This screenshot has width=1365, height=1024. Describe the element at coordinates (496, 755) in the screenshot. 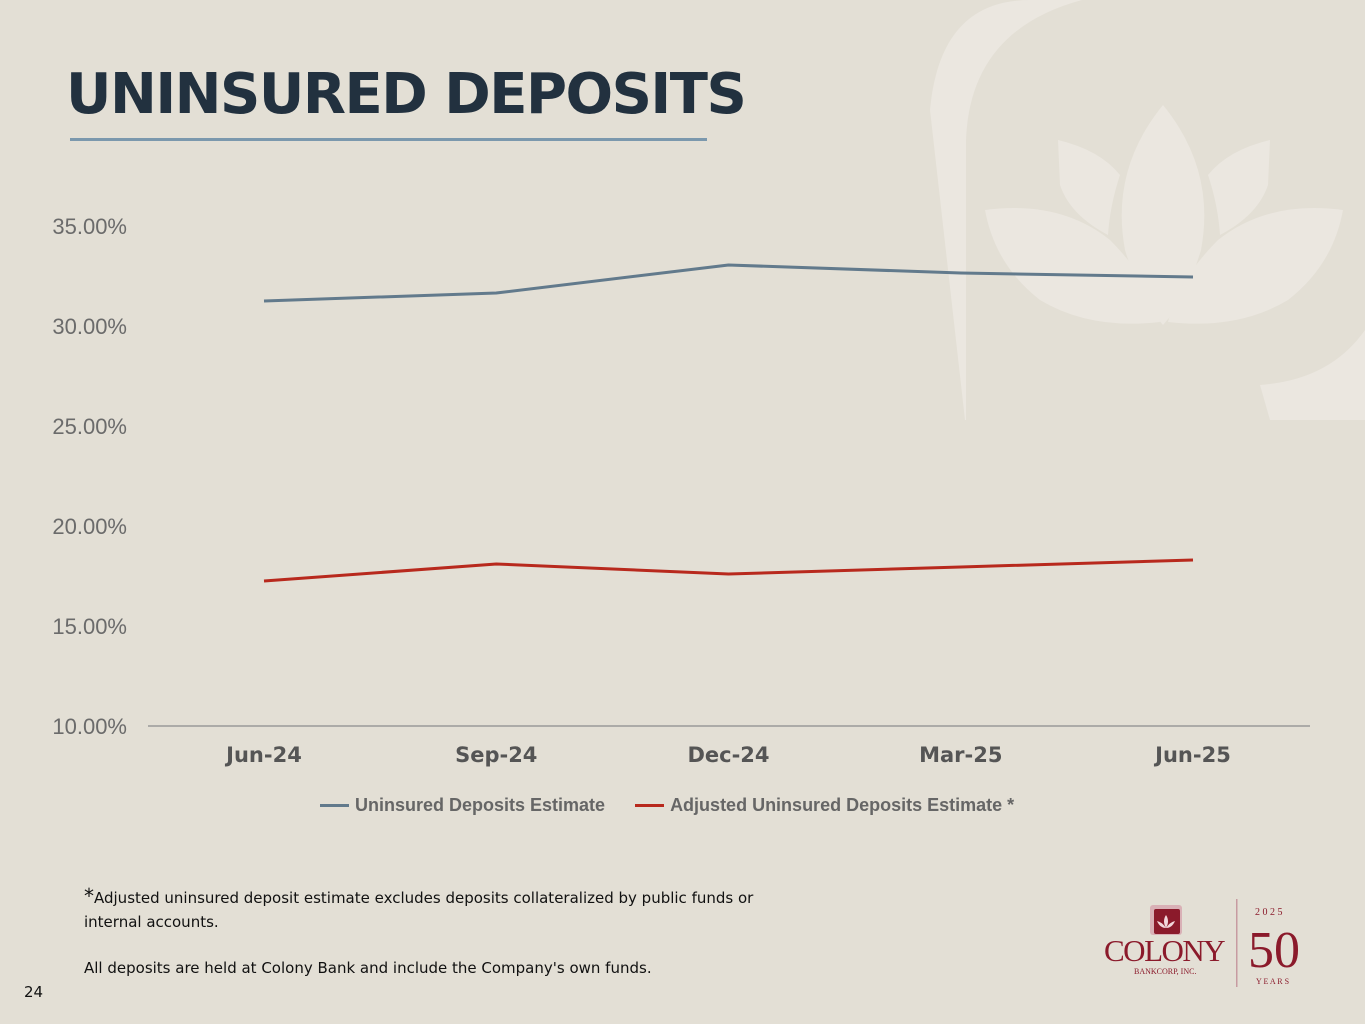

I see `x-tick-label: Sep-24` at that location.